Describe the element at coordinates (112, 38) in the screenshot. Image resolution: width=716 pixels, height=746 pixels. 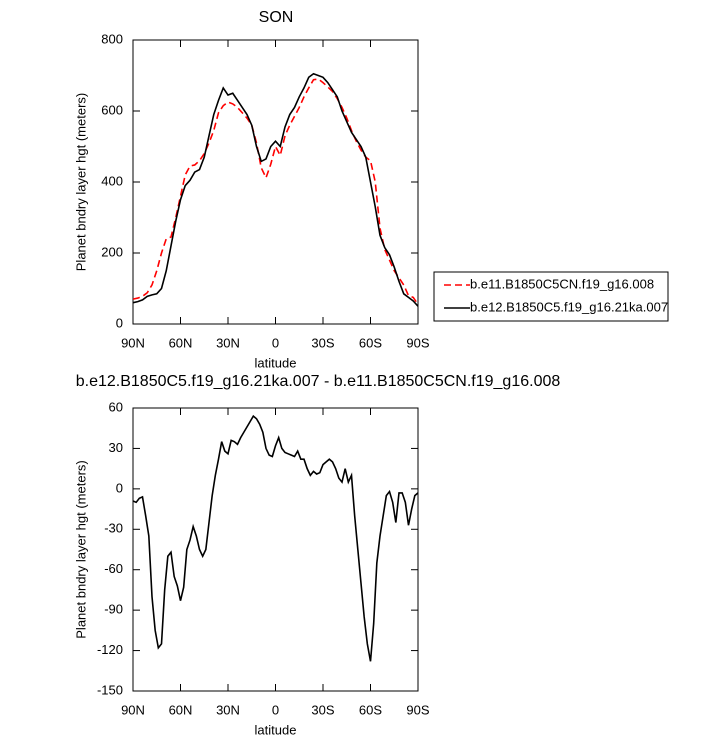
I see `y-tick-label: 800` at that location.